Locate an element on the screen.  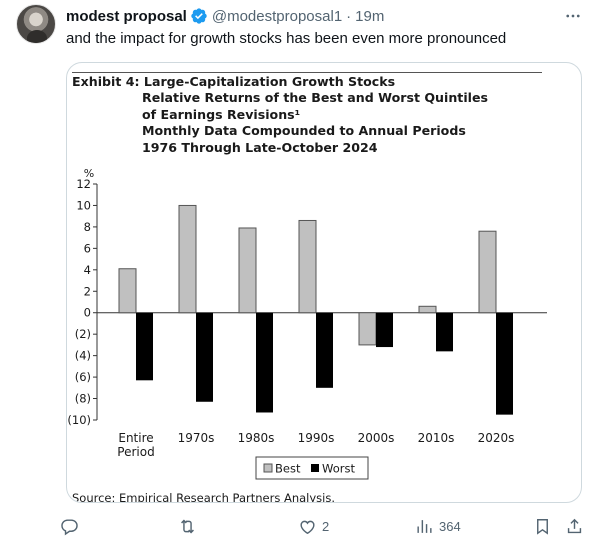
reply-icon is located at coordinates (69, 526).